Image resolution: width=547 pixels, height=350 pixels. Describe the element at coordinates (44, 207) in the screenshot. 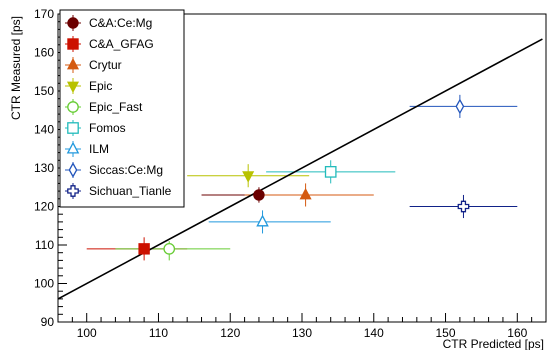

I see `y-tick-label: 120` at that location.